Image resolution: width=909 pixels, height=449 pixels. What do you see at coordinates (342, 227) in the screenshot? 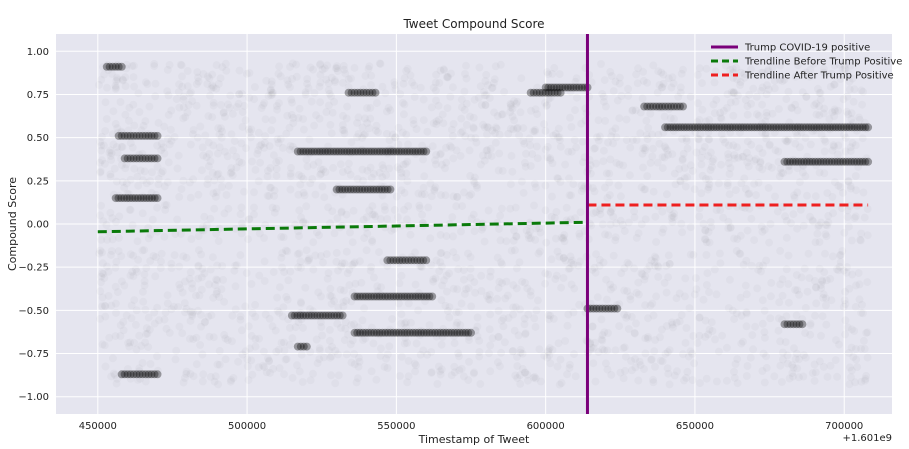
I see `trendline` at bounding box center [342, 227].